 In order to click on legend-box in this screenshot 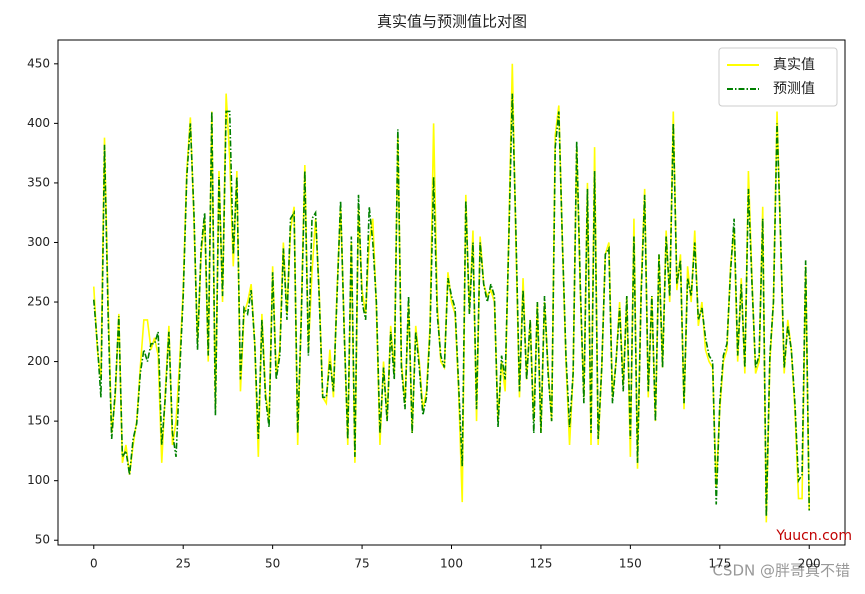, I will do `click(778, 77)`.